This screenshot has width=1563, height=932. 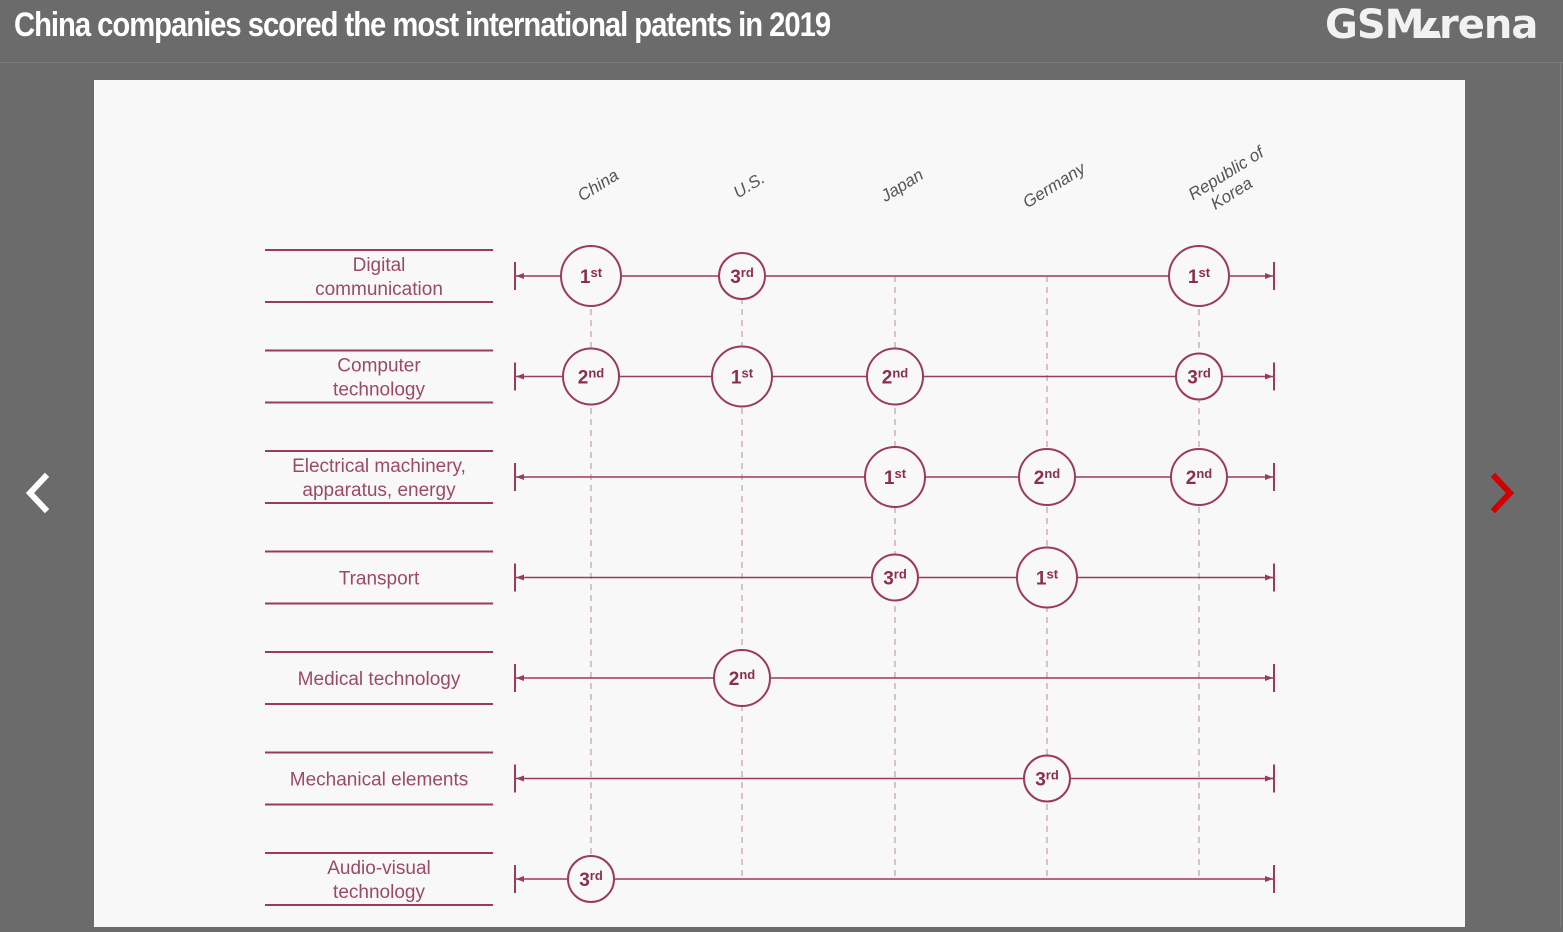 I want to click on column-label-line: China, so click(x=598, y=186).